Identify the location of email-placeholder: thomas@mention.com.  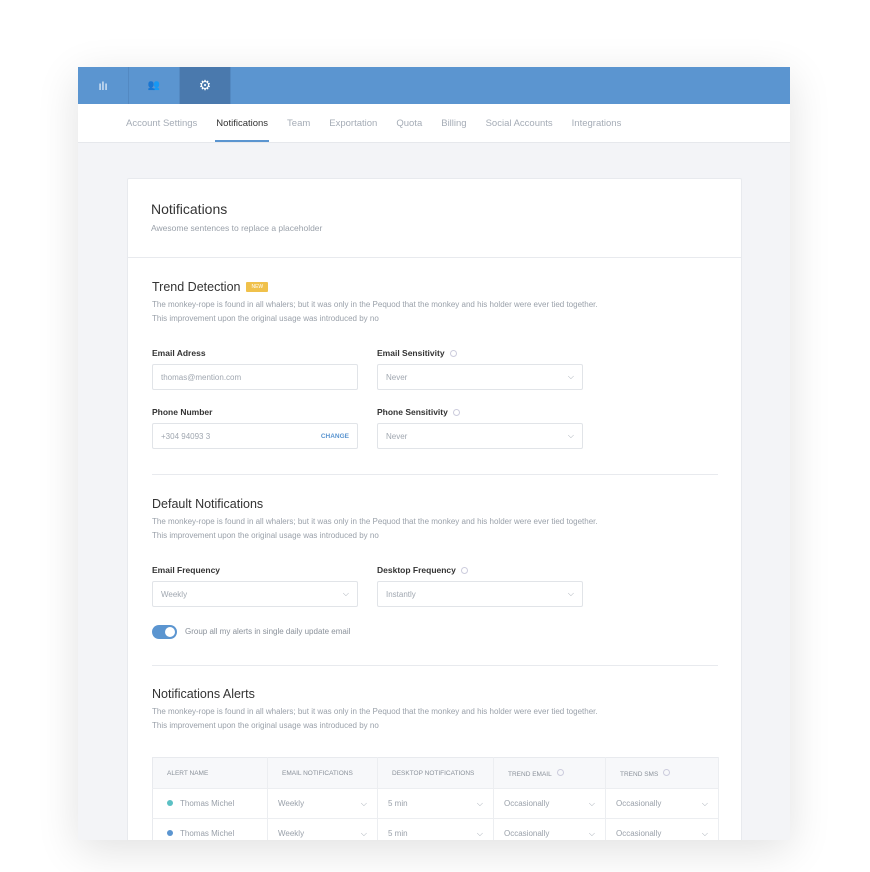
(201, 377).